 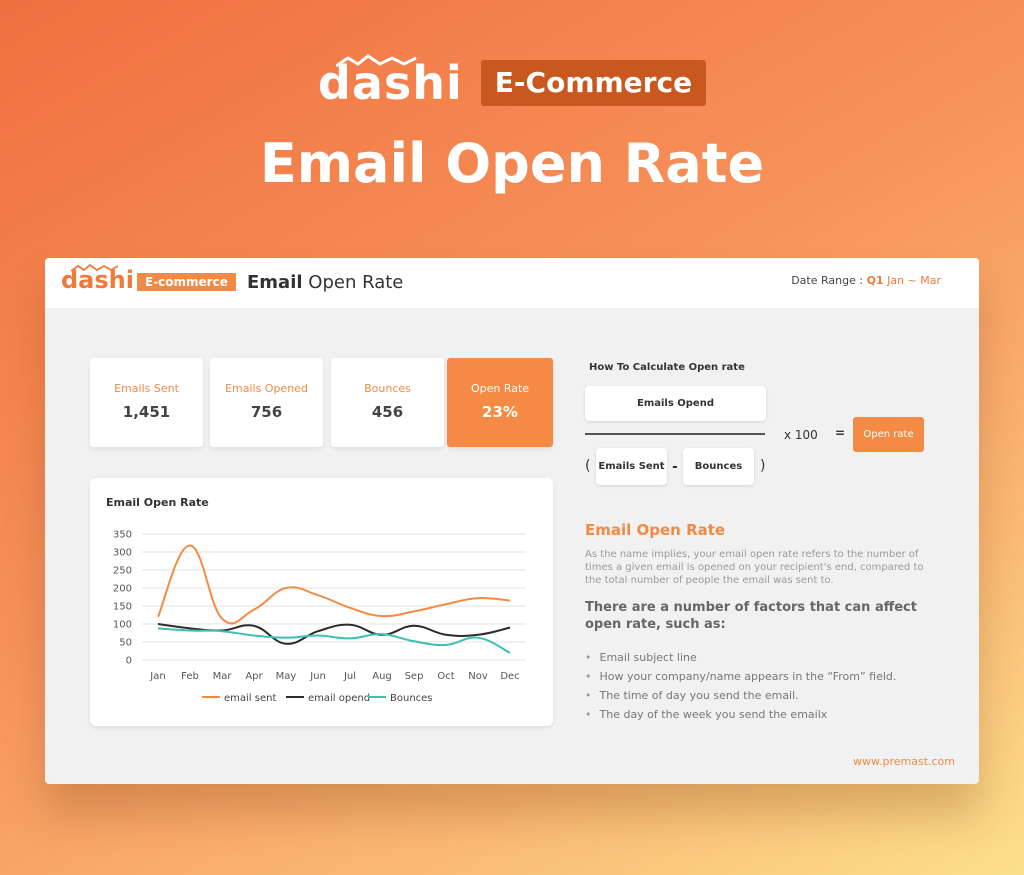 I want to click on legend-label: email opend, so click(x=339, y=698).